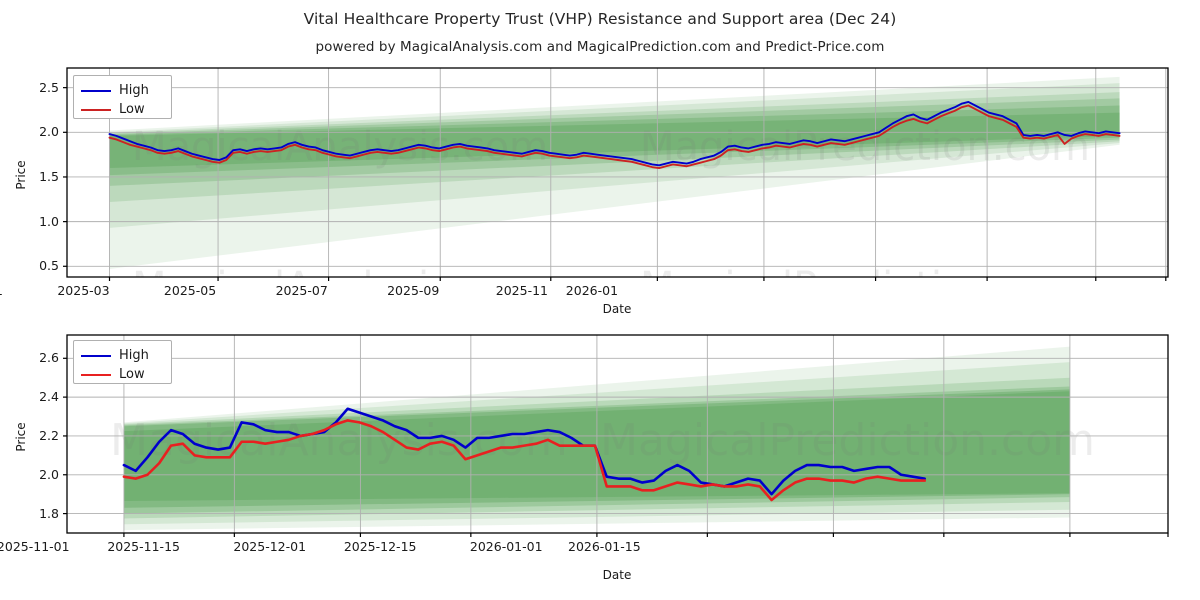 Image resolution: width=1200 pixels, height=600 pixels. What do you see at coordinates (49, 474) in the screenshot?
I see `bottom-chart-ytick-label: 2.0` at bounding box center [49, 474].